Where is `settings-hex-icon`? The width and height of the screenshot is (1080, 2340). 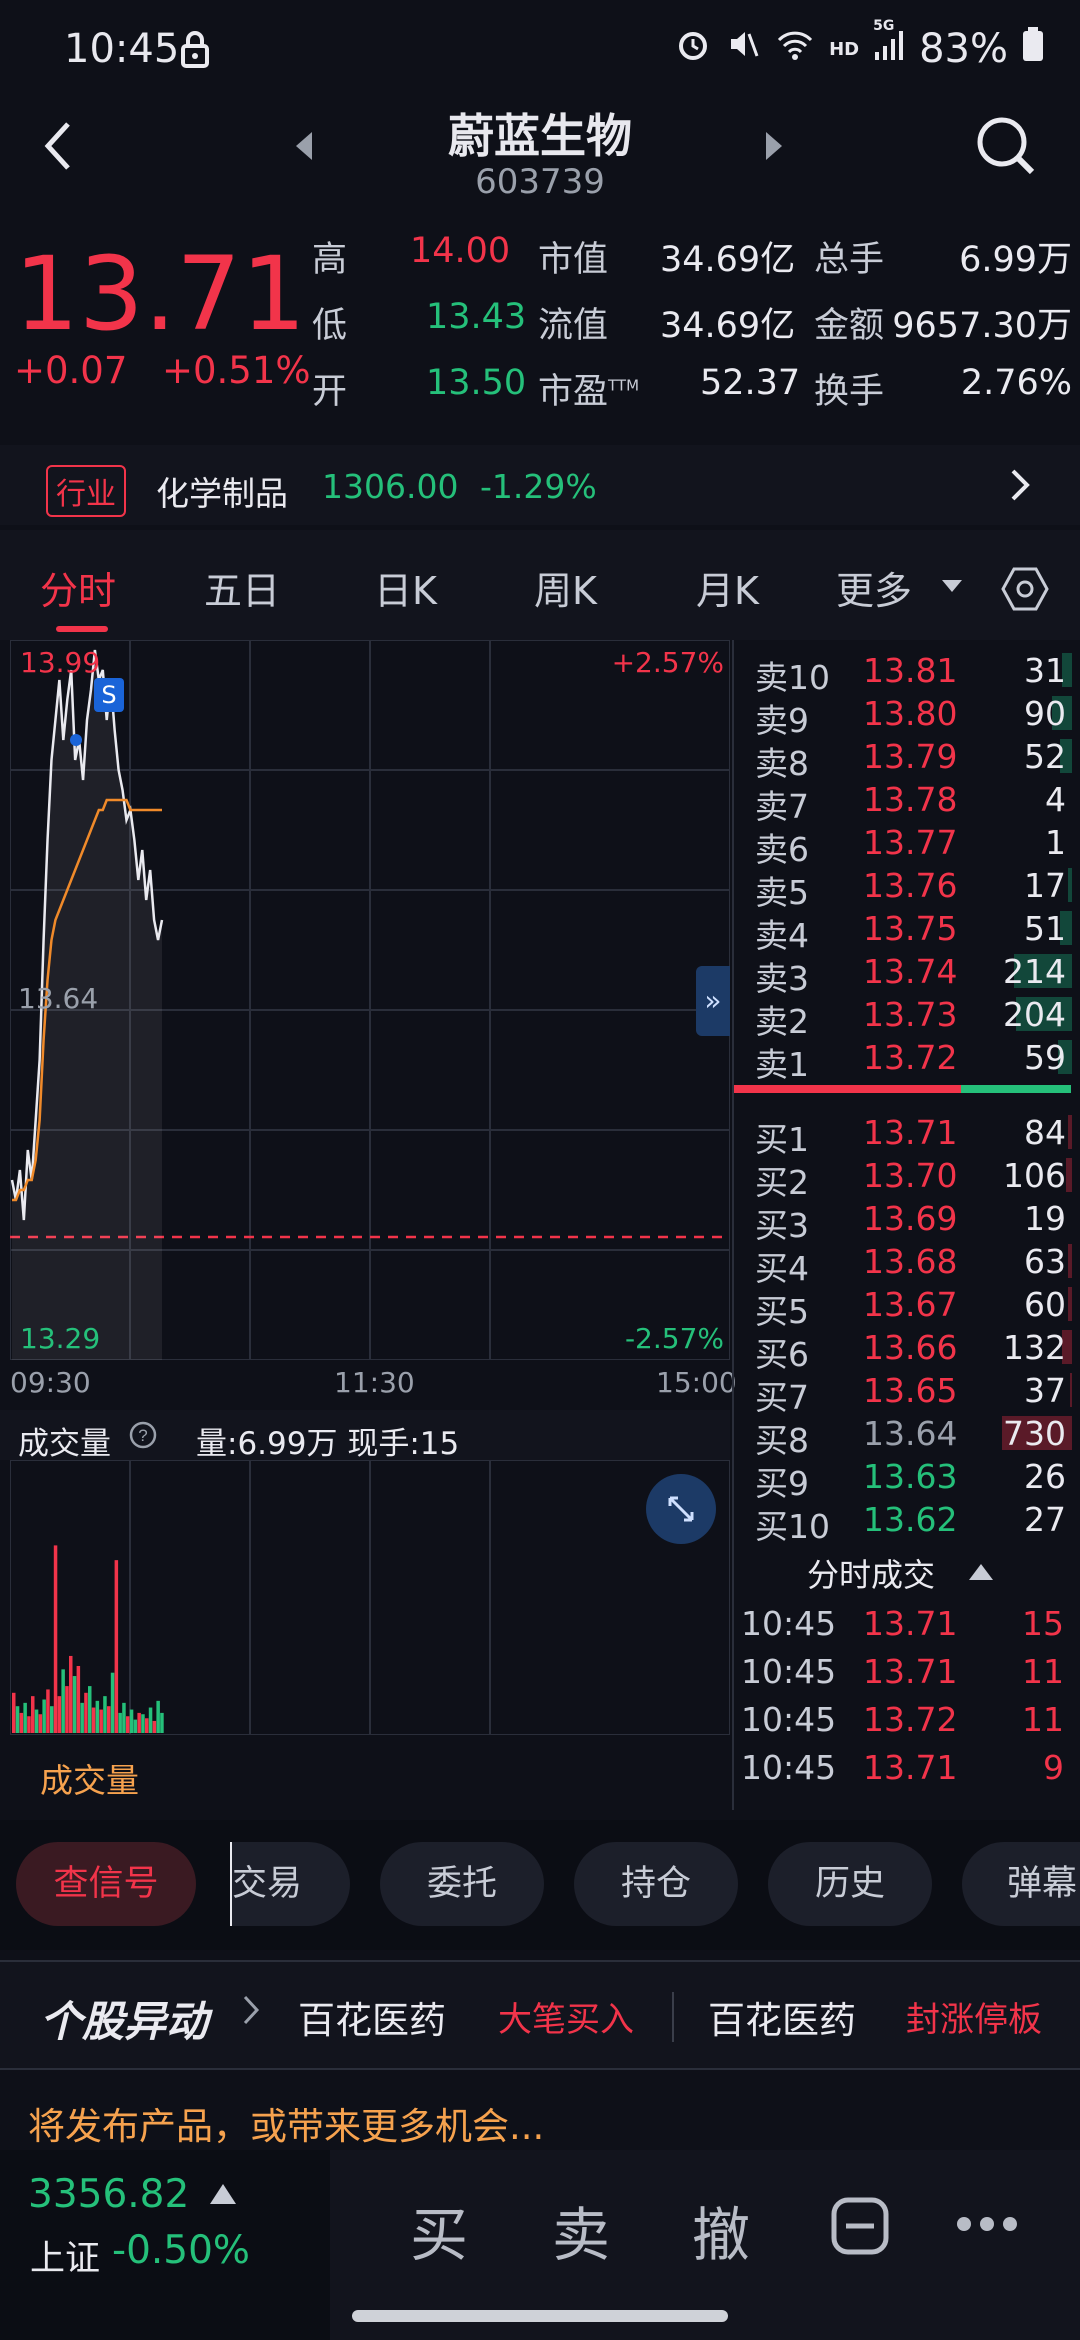
settings-hex-icon is located at coordinates (1025, 591).